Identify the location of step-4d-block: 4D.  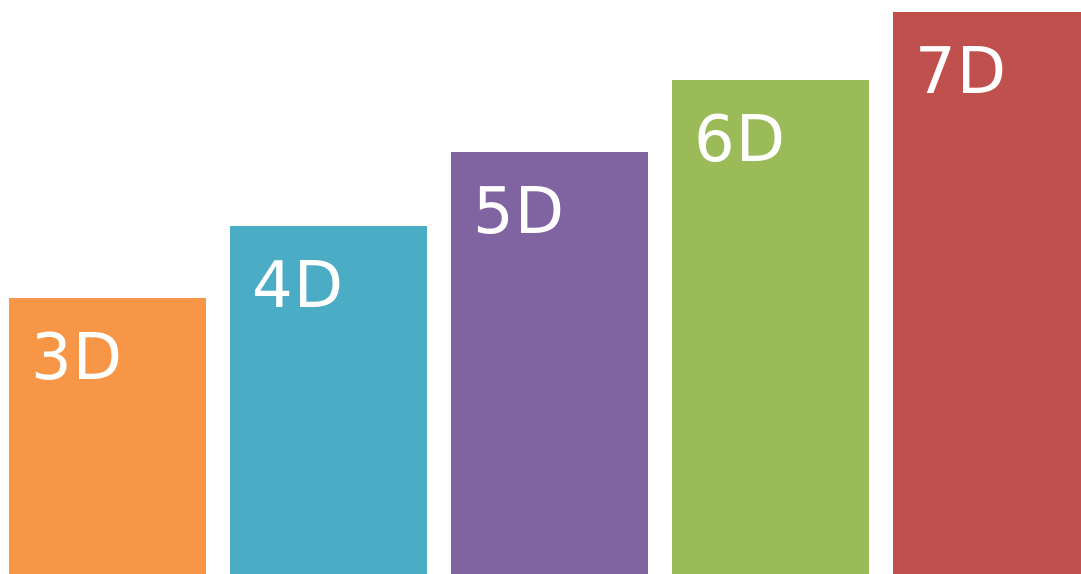
(328, 400).